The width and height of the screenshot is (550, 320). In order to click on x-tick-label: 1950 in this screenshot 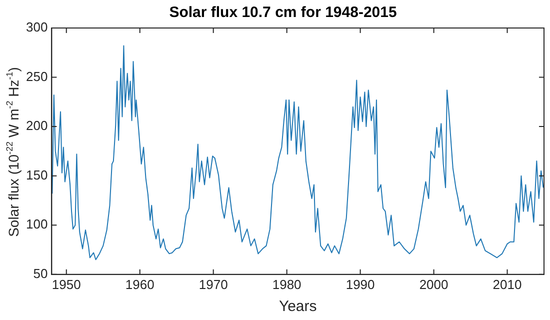, I will do `click(66, 284)`.